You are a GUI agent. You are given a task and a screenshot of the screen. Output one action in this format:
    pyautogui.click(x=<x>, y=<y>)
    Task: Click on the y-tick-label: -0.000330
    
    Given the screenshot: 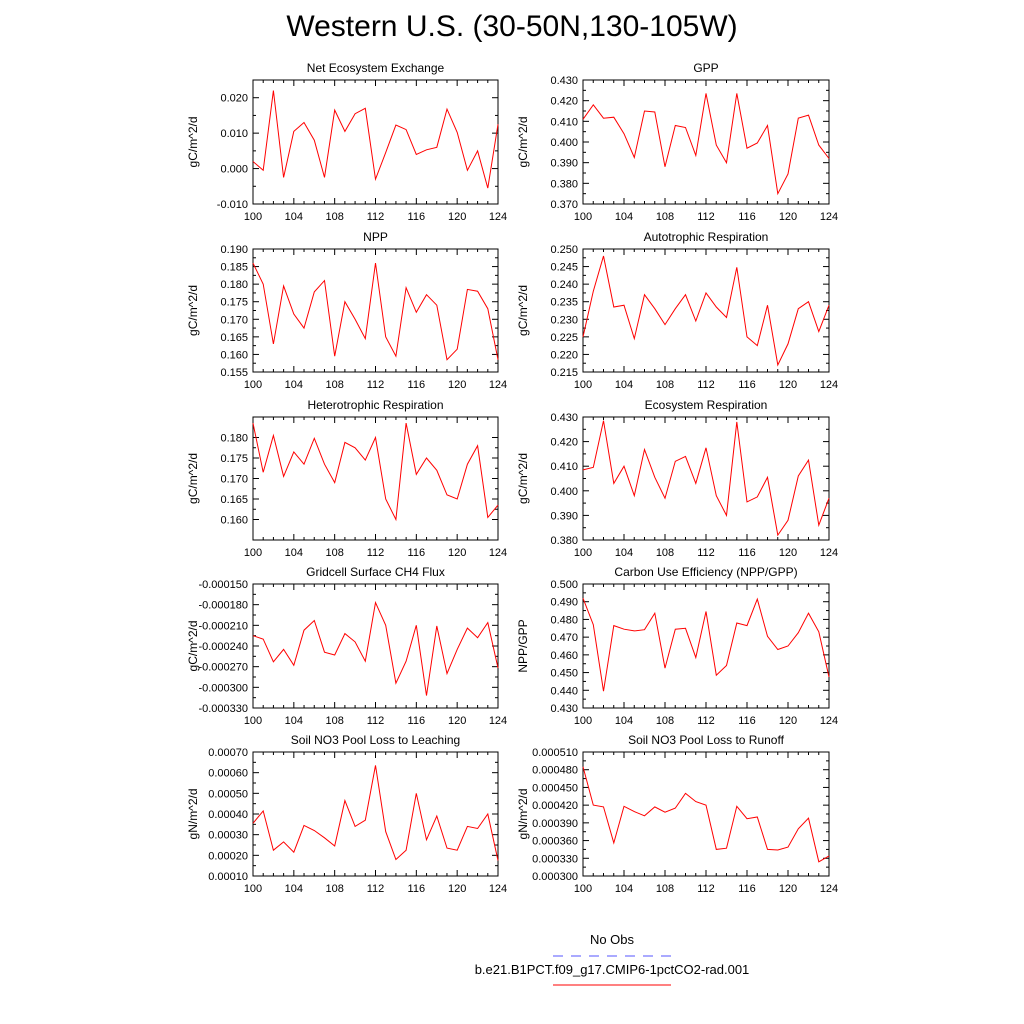 What is the action you would take?
    pyautogui.click(x=223, y=709)
    